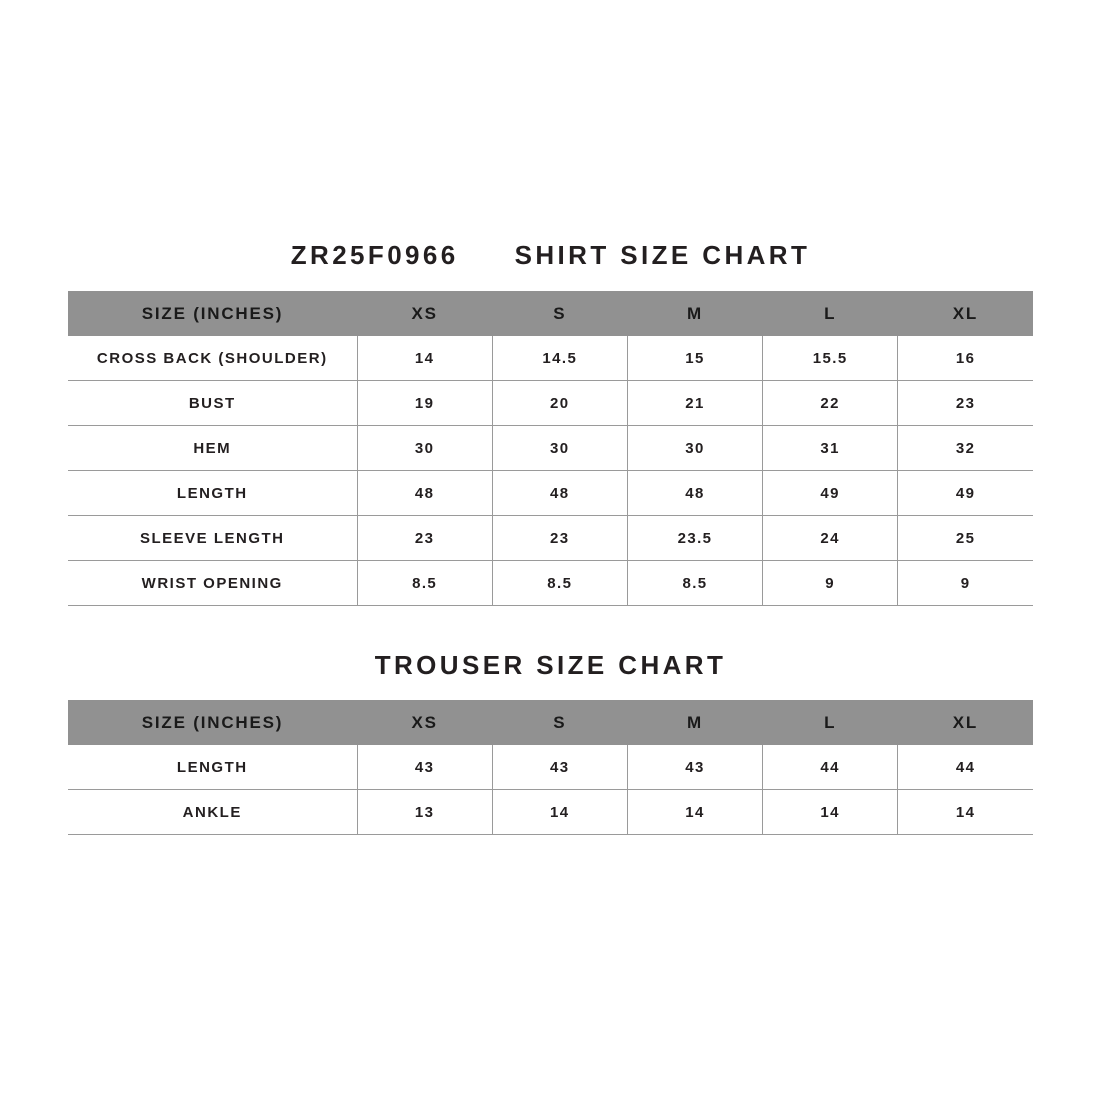 The width and height of the screenshot is (1100, 1100). I want to click on cell-s: 43, so click(559, 767).